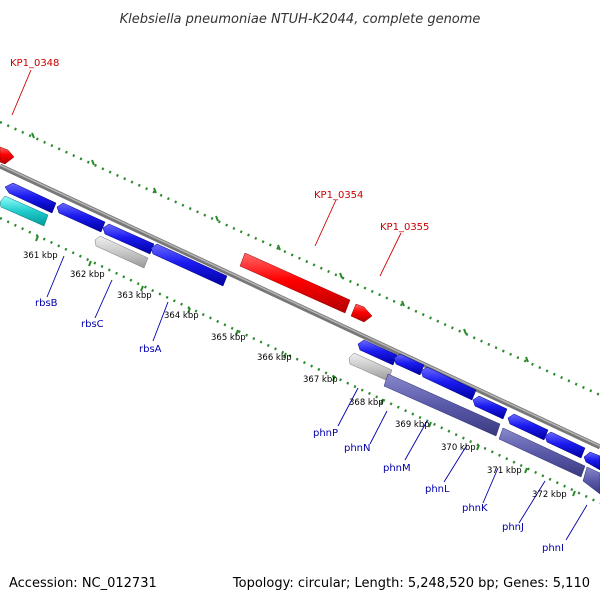  I want to click on kbp-label: 370 kbp, so click(458, 448).